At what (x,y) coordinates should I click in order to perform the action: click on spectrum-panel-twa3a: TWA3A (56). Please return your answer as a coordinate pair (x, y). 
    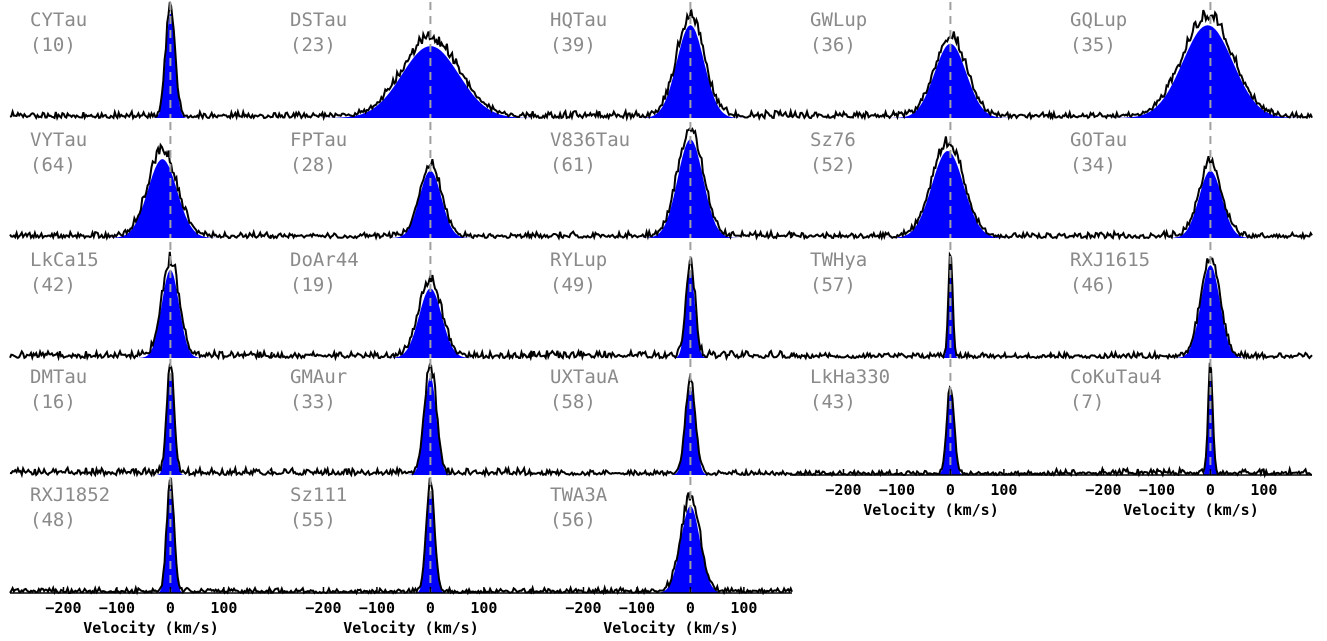
    Looking at the image, I should click on (661, 535).